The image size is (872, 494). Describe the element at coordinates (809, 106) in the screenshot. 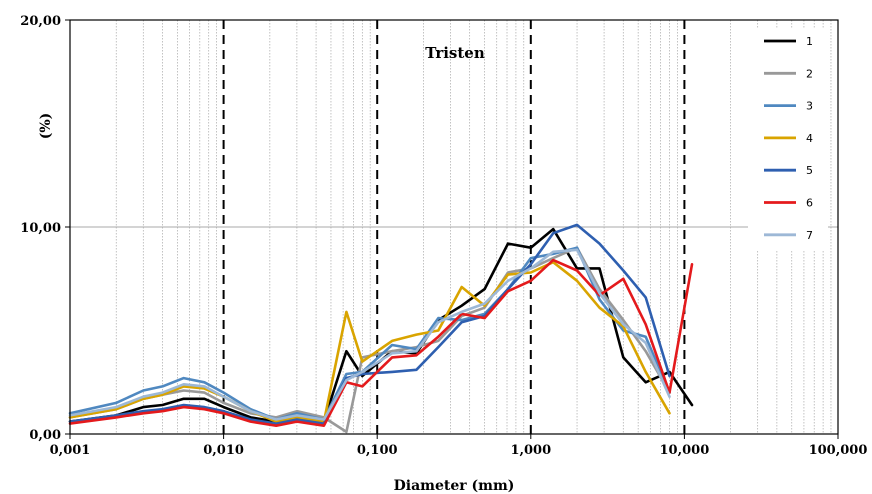

I see `legend-label-3: 3` at that location.